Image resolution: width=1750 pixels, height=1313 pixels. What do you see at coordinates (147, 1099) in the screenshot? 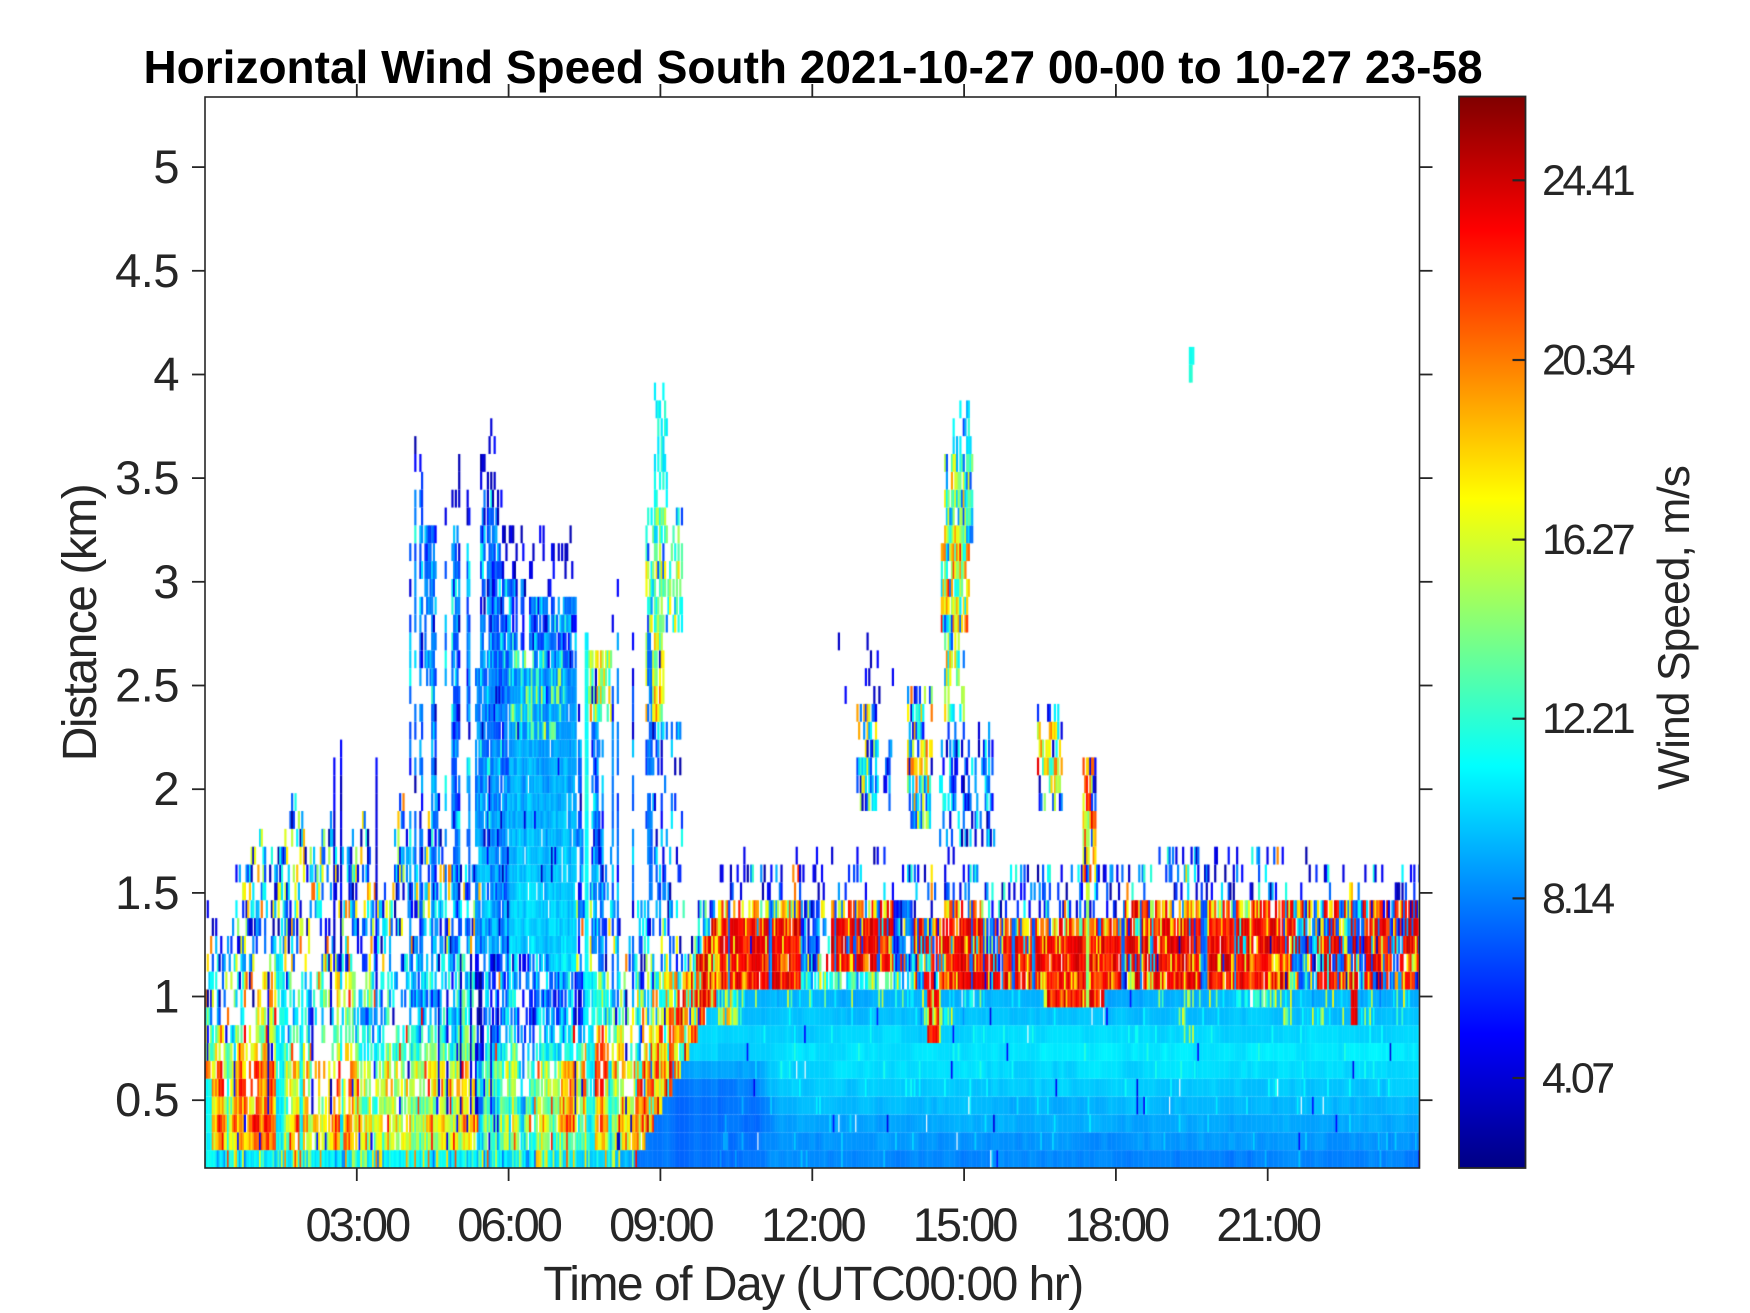
I see `svg-text: 0.5` at bounding box center [147, 1099].